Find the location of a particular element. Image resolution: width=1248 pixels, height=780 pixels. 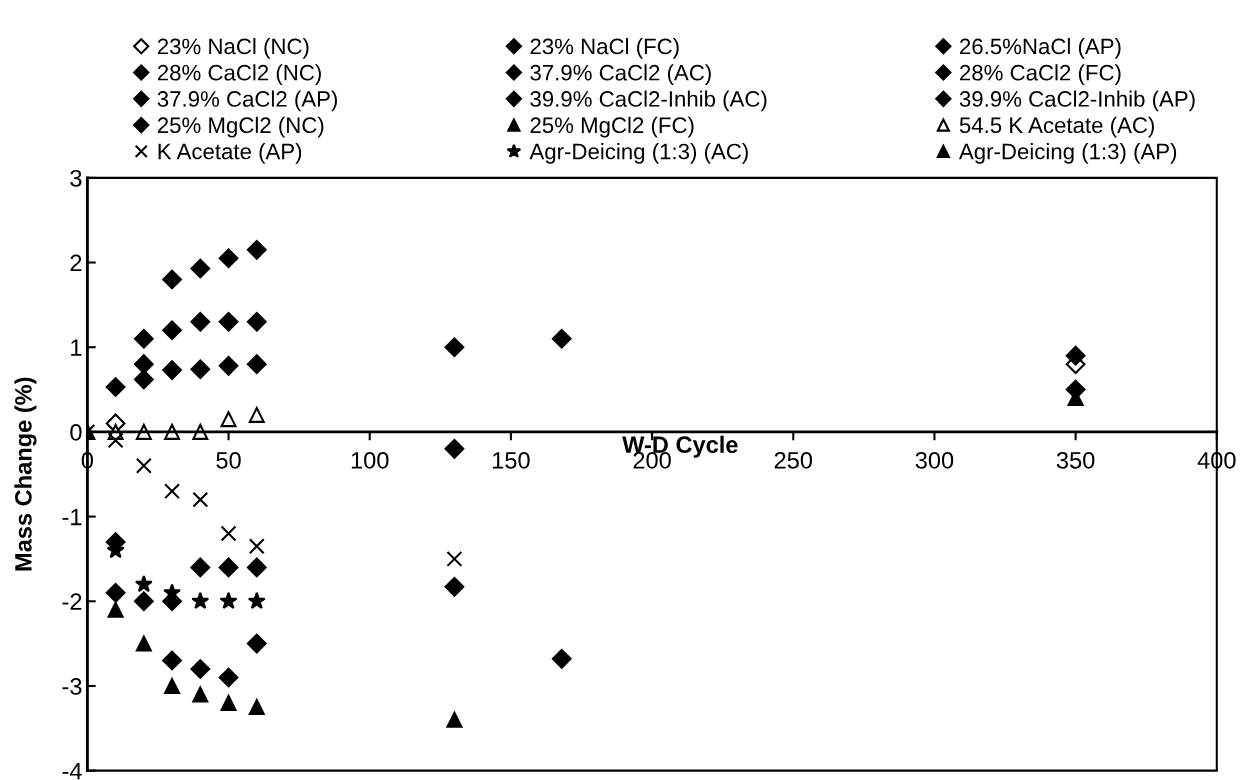

x-tick-label: 100 is located at coordinates (370, 460).